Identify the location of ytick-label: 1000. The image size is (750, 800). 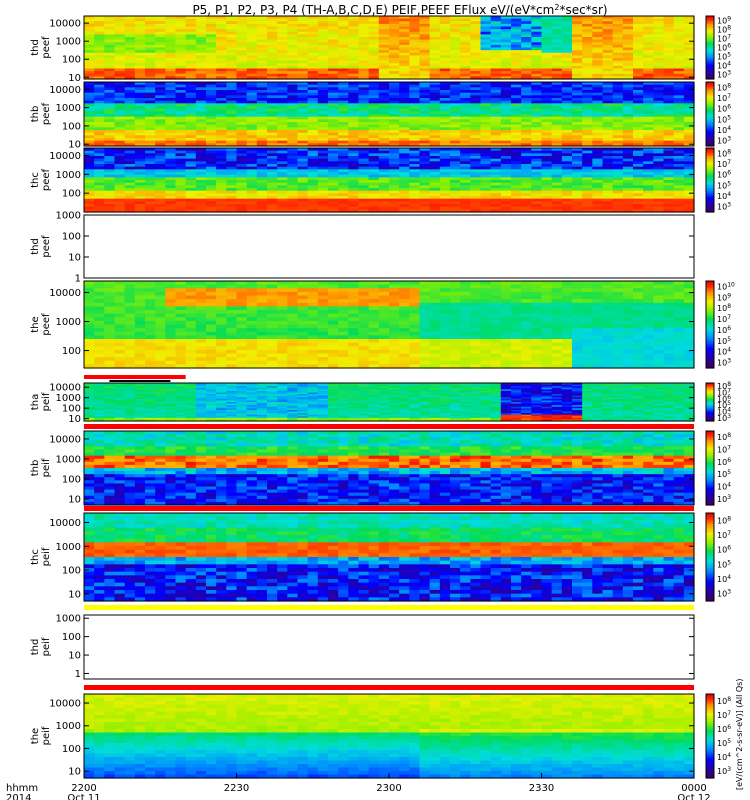
(68, 216).